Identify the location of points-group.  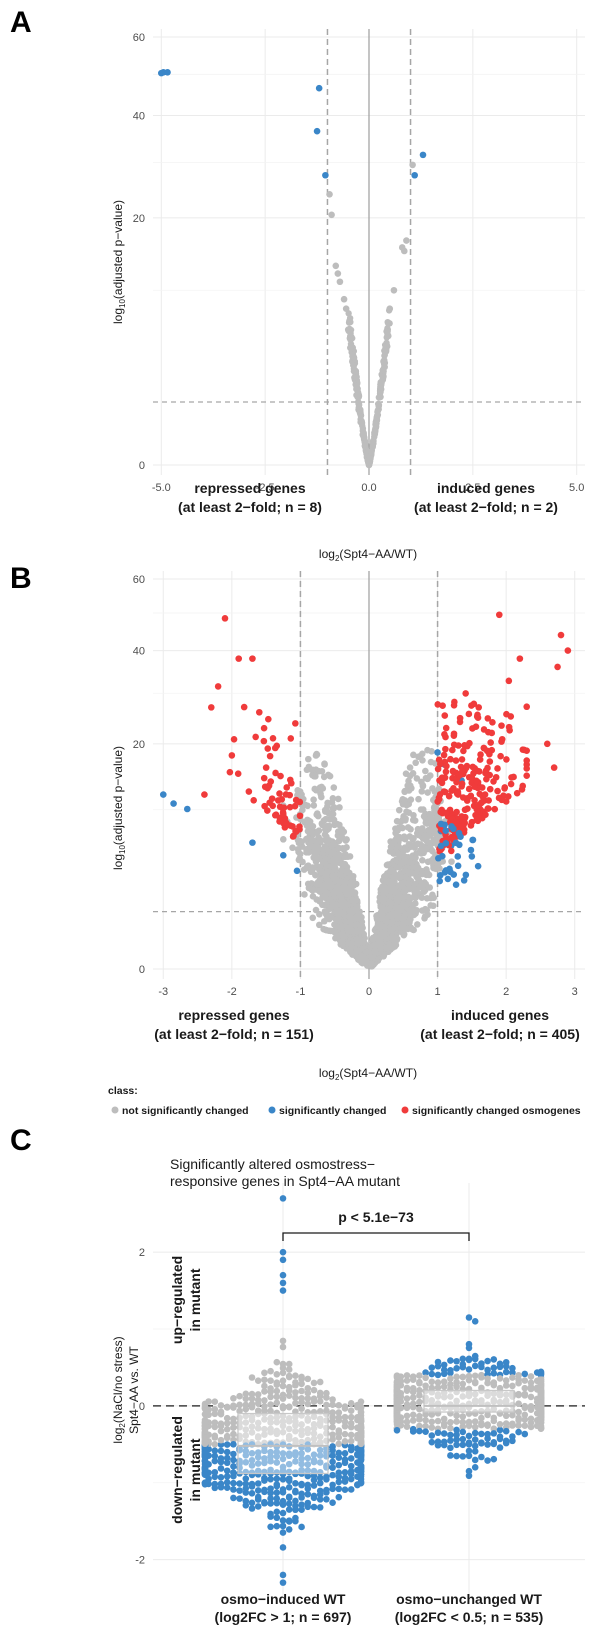
(365, 790).